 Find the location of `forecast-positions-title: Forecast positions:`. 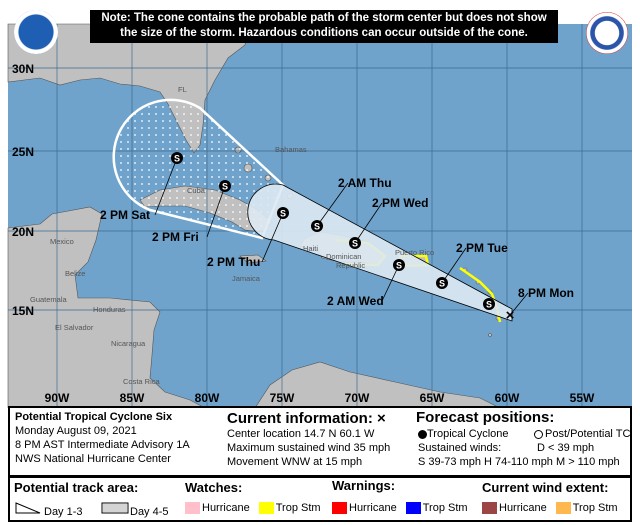

forecast-positions-title: Forecast positions: is located at coordinates (485, 417).